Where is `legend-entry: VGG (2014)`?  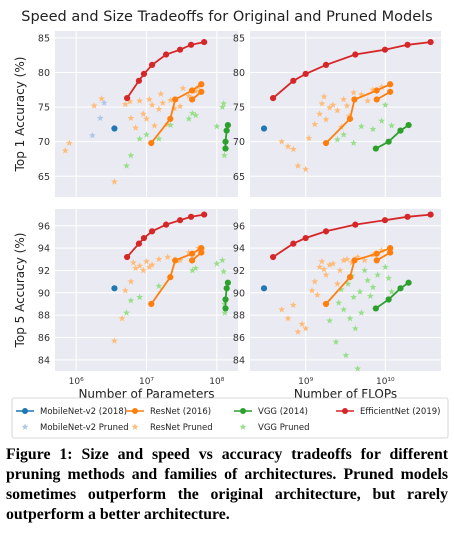
legend-entry: VGG (2014) is located at coordinates (271, 412).